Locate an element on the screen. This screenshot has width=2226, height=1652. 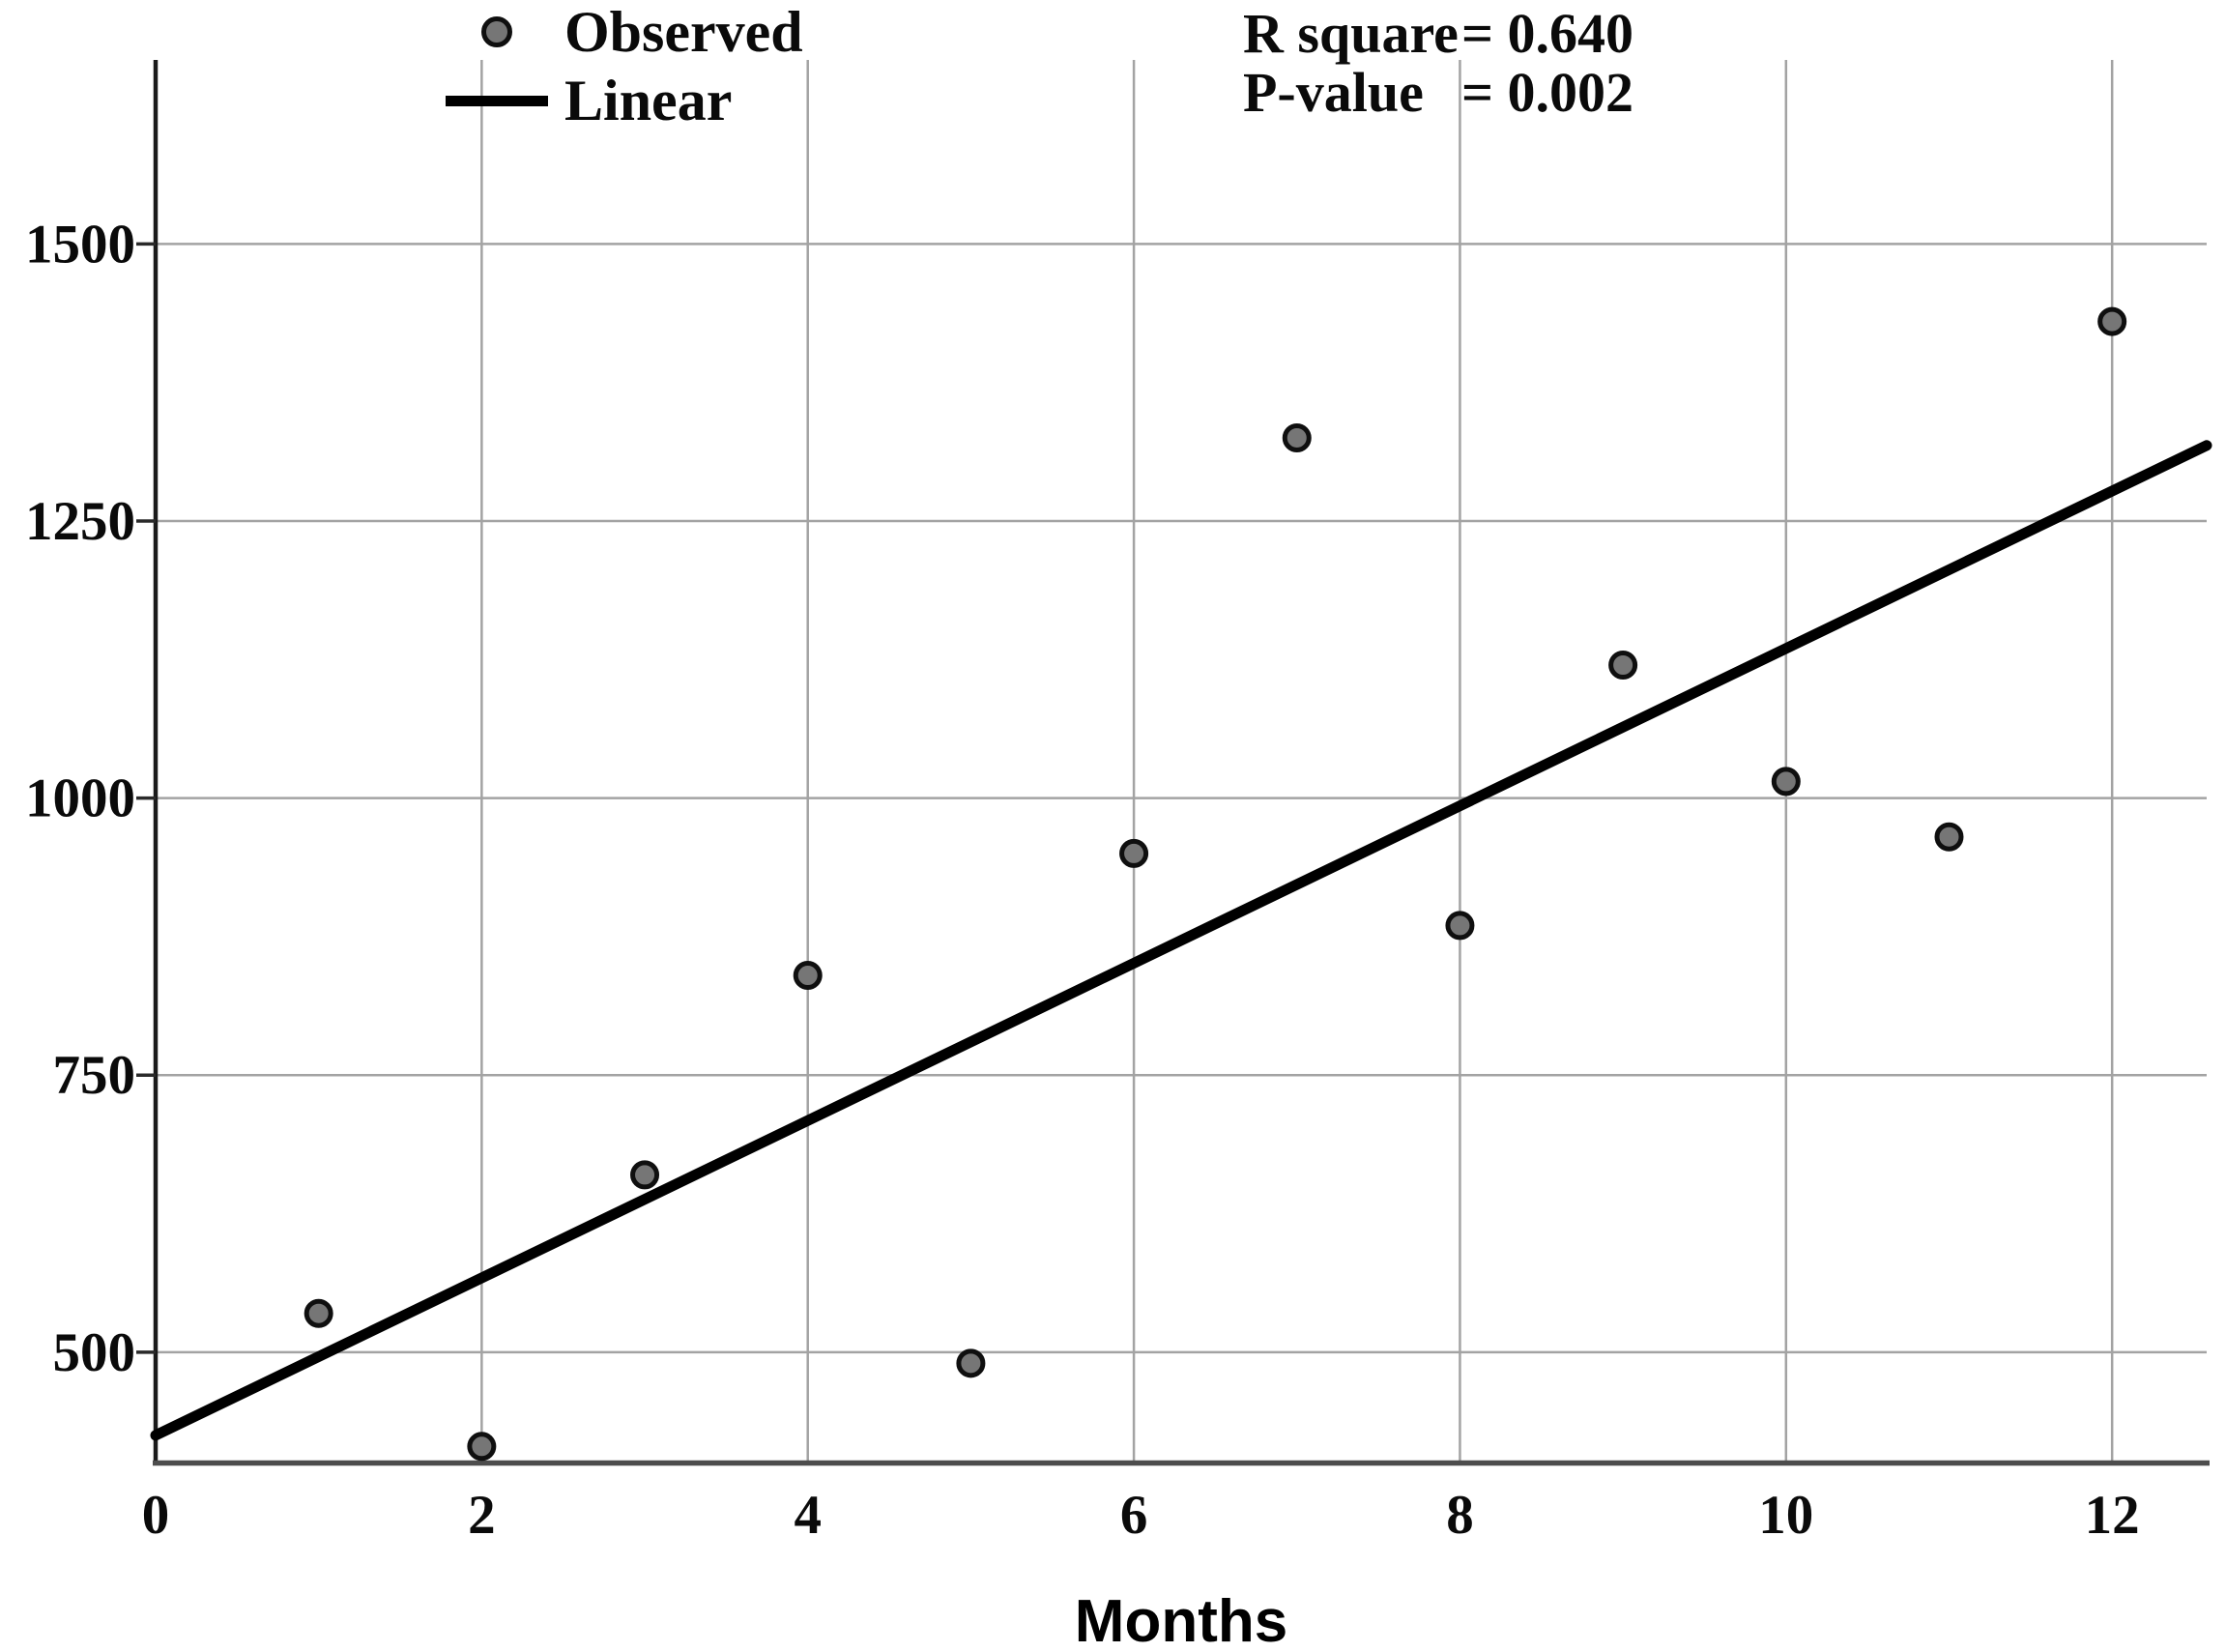
x-tick-label-6: 6 is located at coordinates (1134, 1515).